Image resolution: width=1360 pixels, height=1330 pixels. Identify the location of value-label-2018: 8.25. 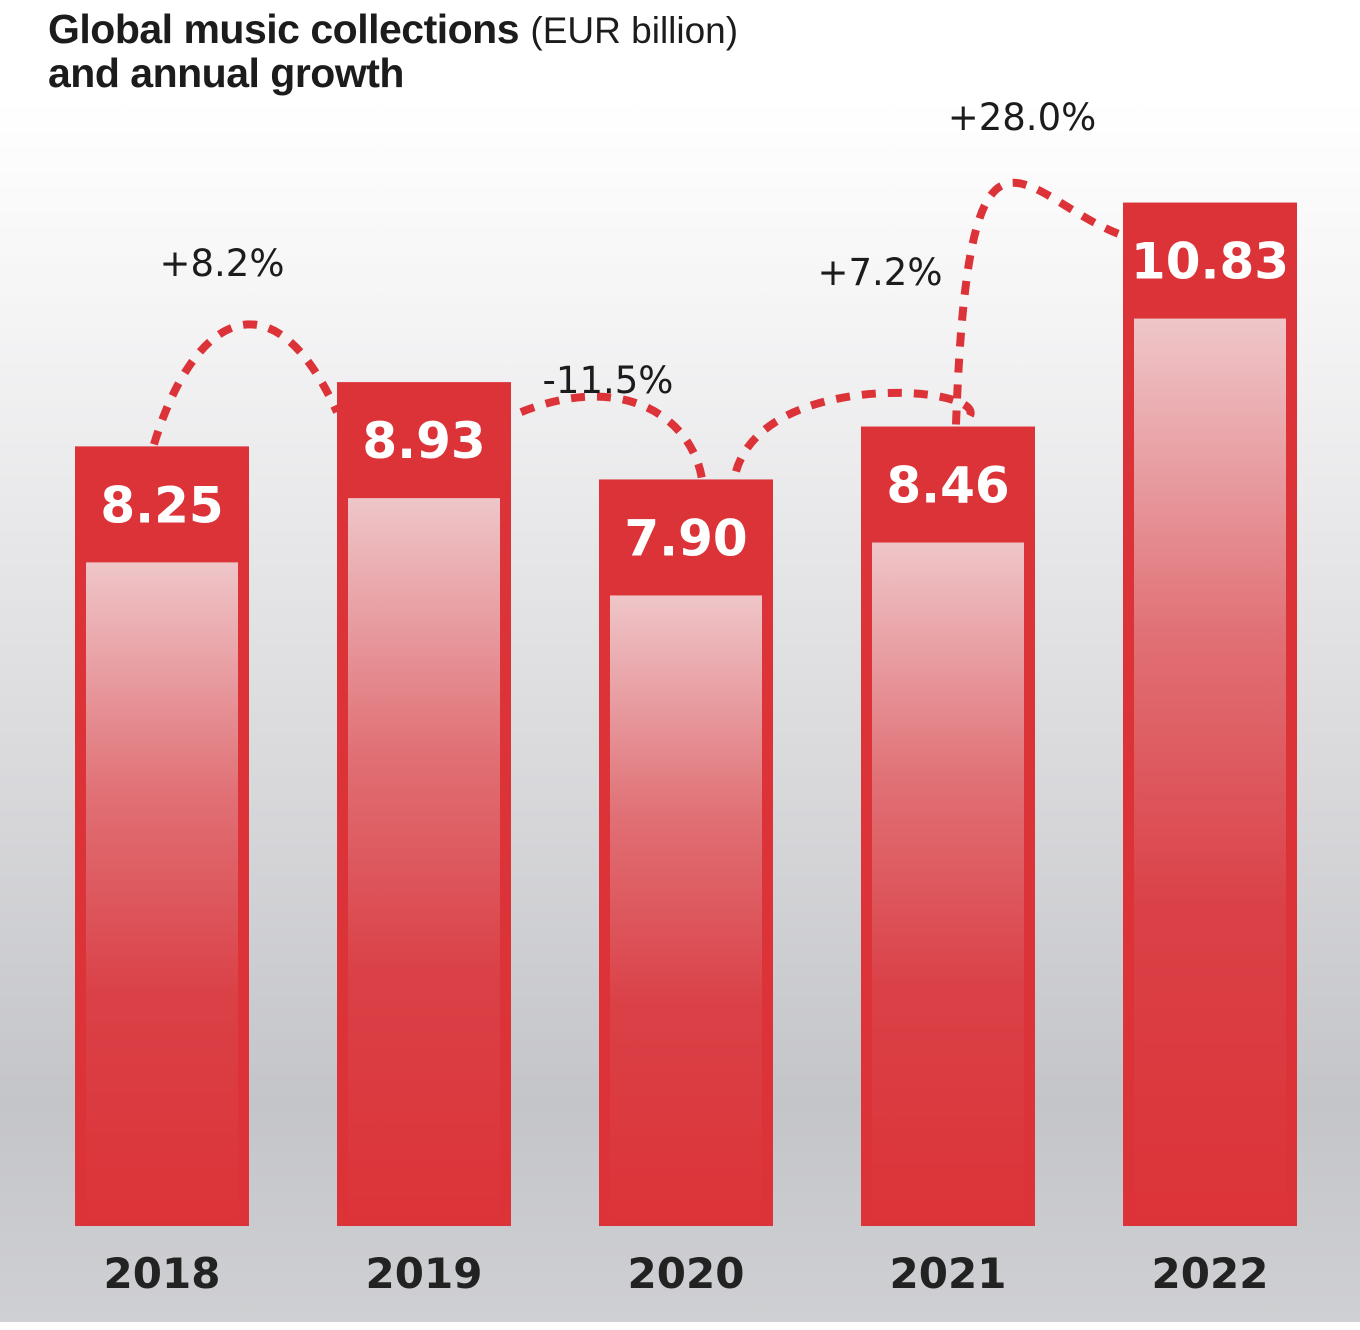
(161, 505).